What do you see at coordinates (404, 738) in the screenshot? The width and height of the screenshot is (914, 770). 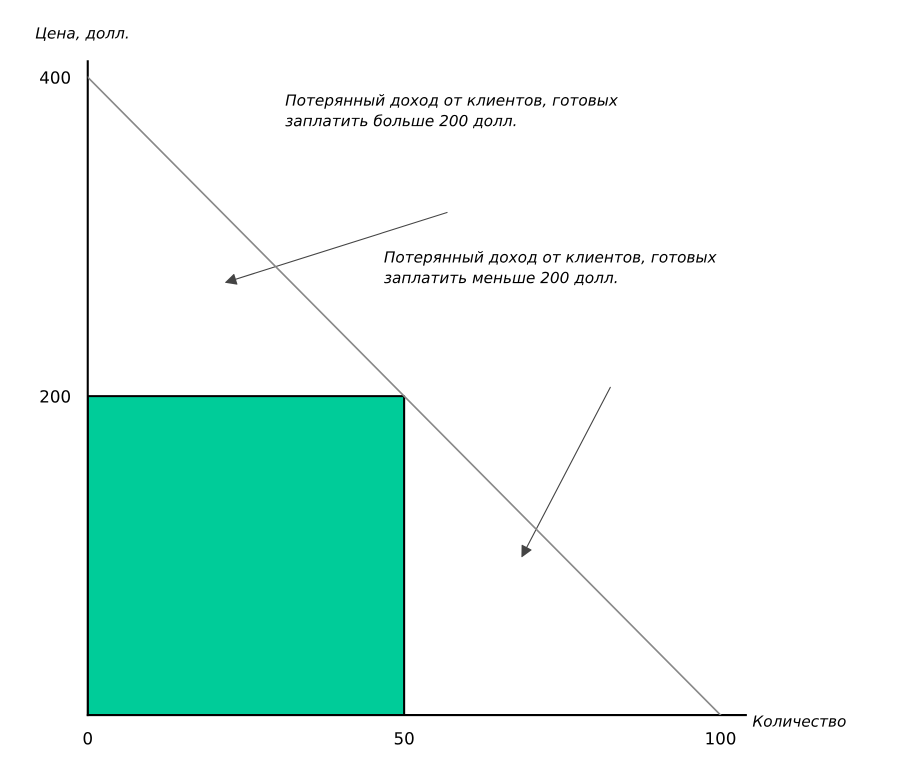 I see `x-tick-label: 50` at bounding box center [404, 738].